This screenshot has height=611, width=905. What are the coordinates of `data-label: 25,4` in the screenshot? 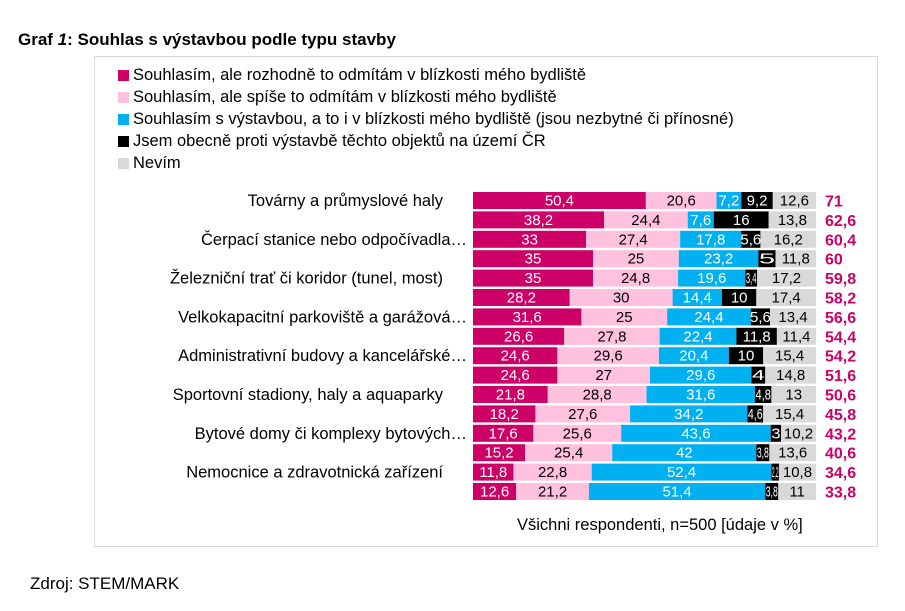 It's located at (568, 453).